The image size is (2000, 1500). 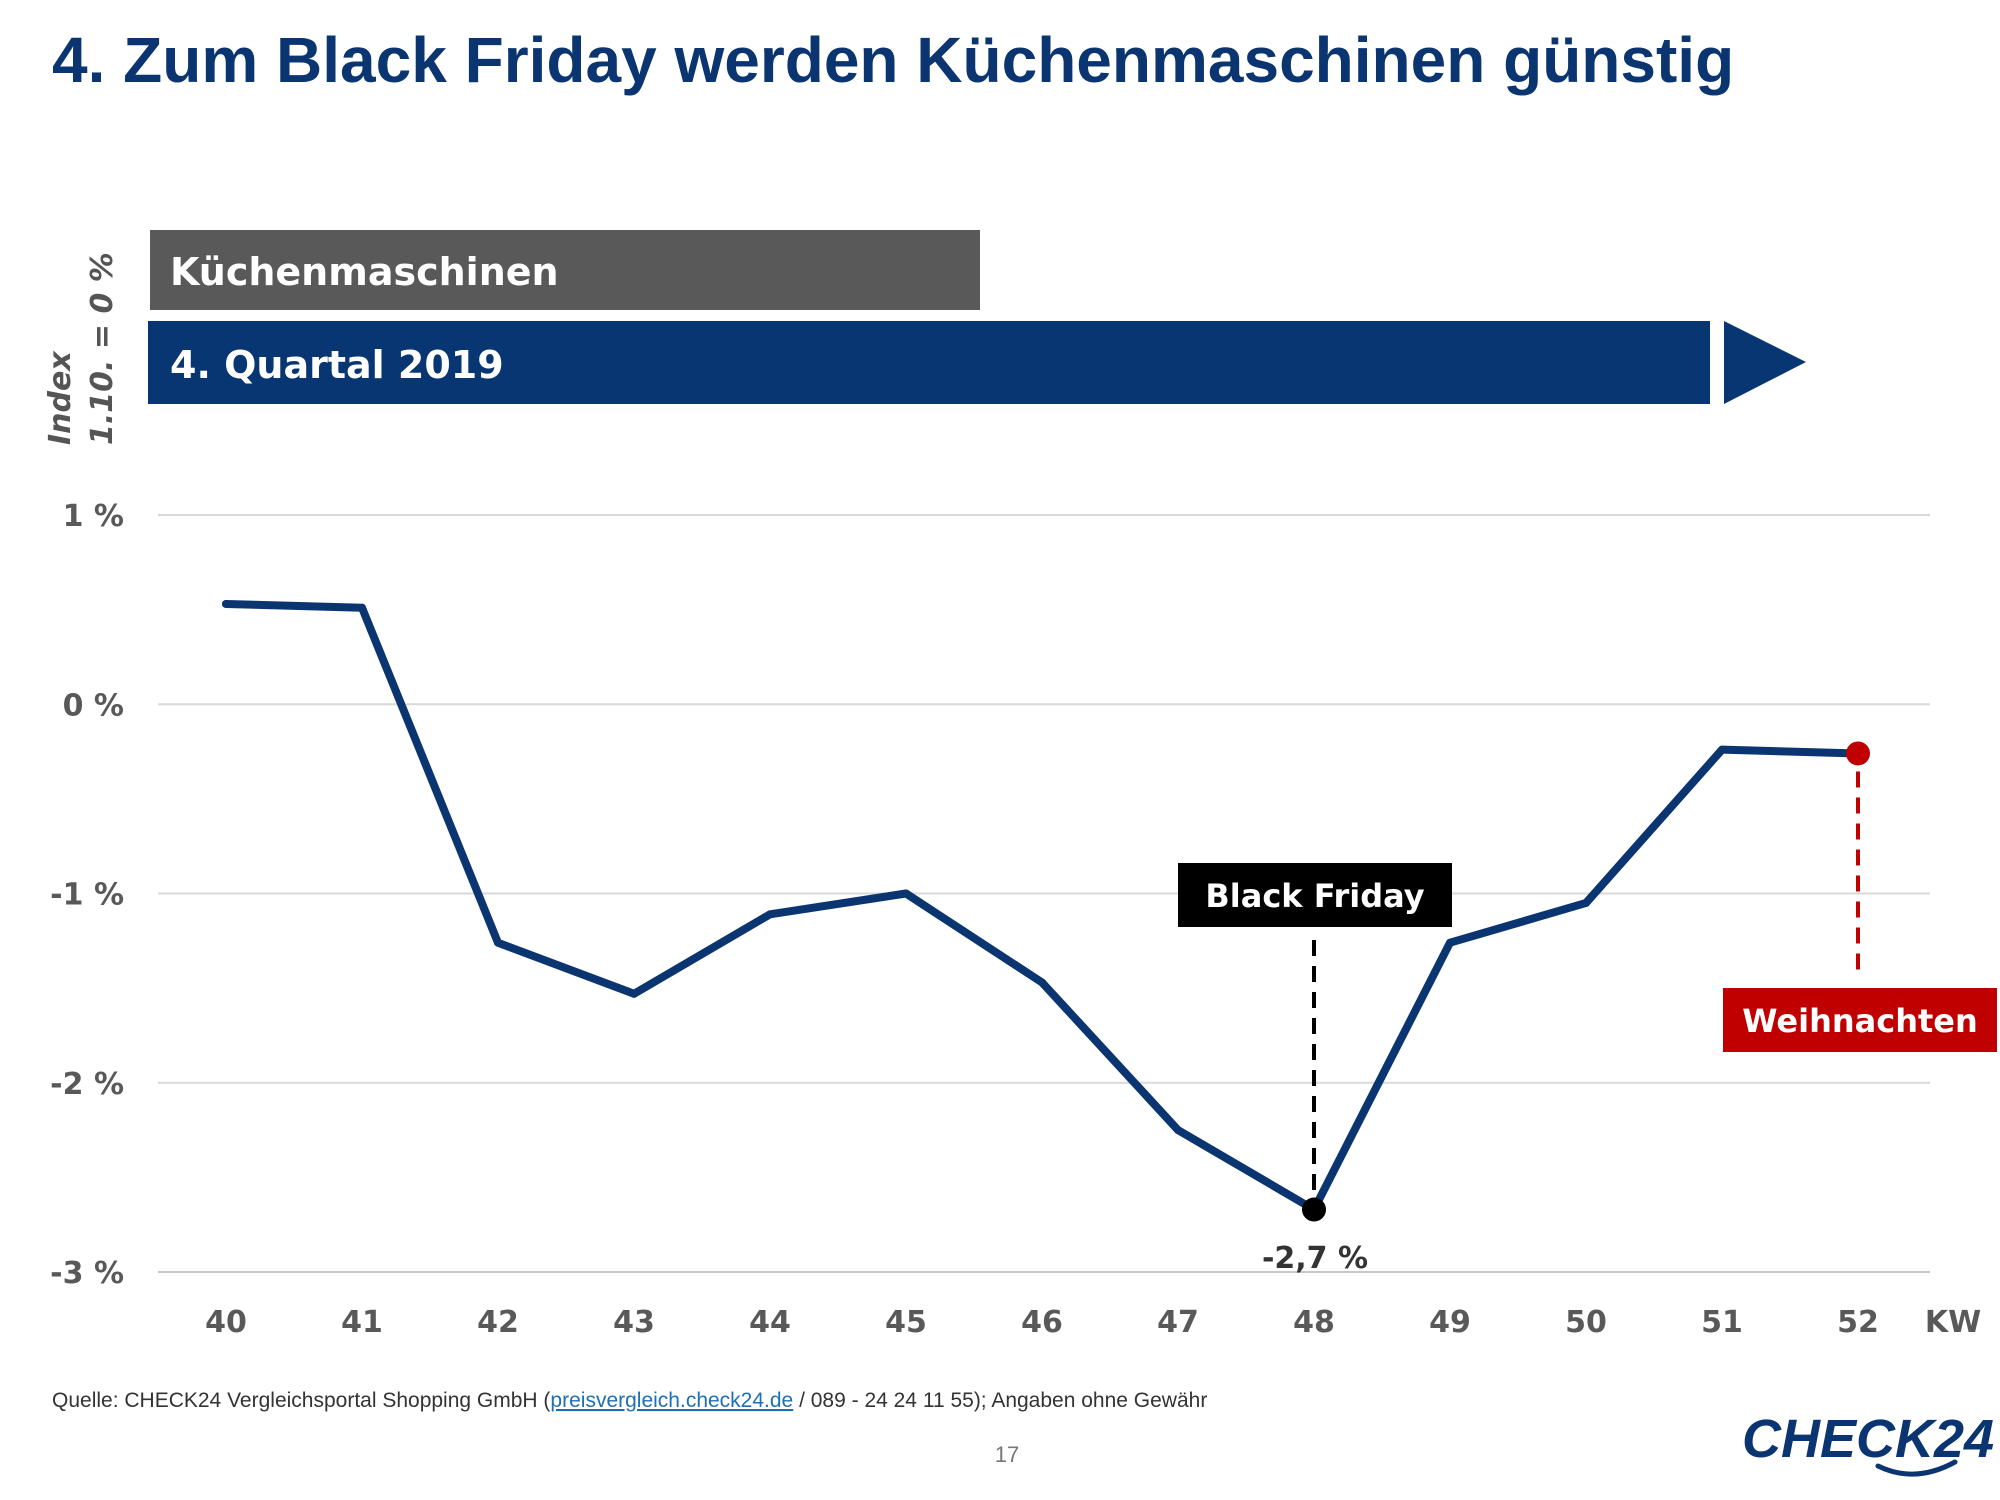 I want to click on x-axis-ticks: 40 41 42 43 44 45 46 47 48 49 50 51 52, so click(x=1042, y=1322).